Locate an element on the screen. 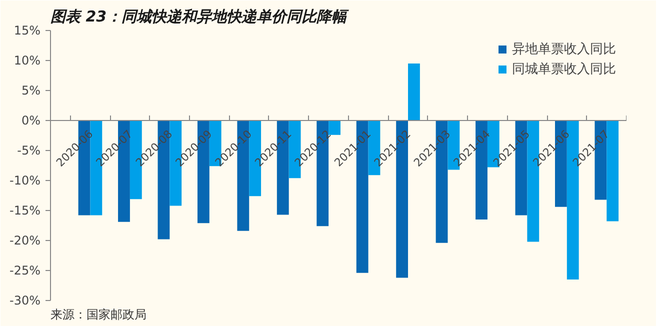 This screenshot has height=334, width=664. source-note: 来源：国家邮政局 is located at coordinates (98, 315).